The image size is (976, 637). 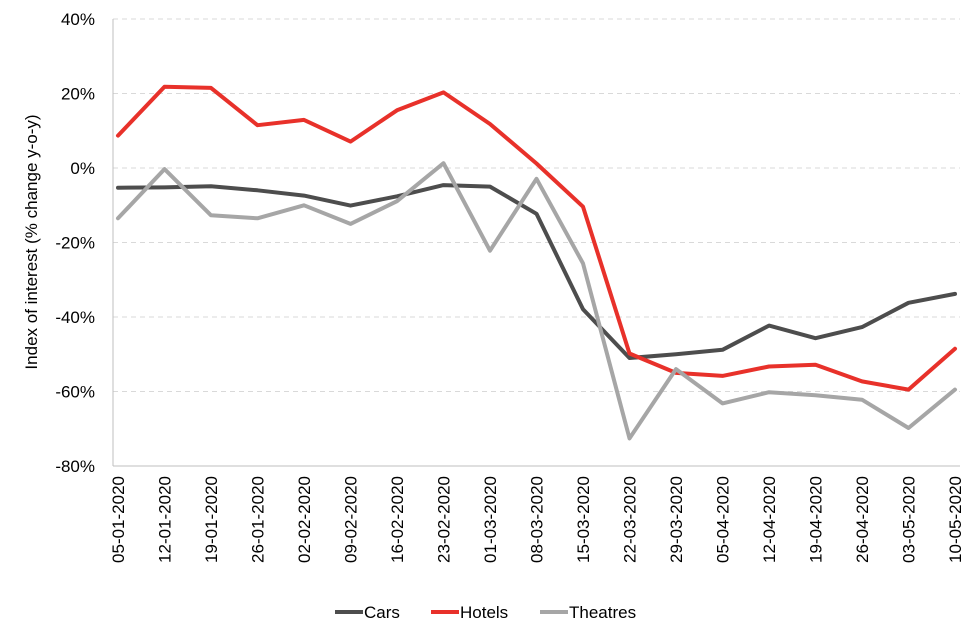 I want to click on y-tick-label: -60%, so click(x=75, y=392).